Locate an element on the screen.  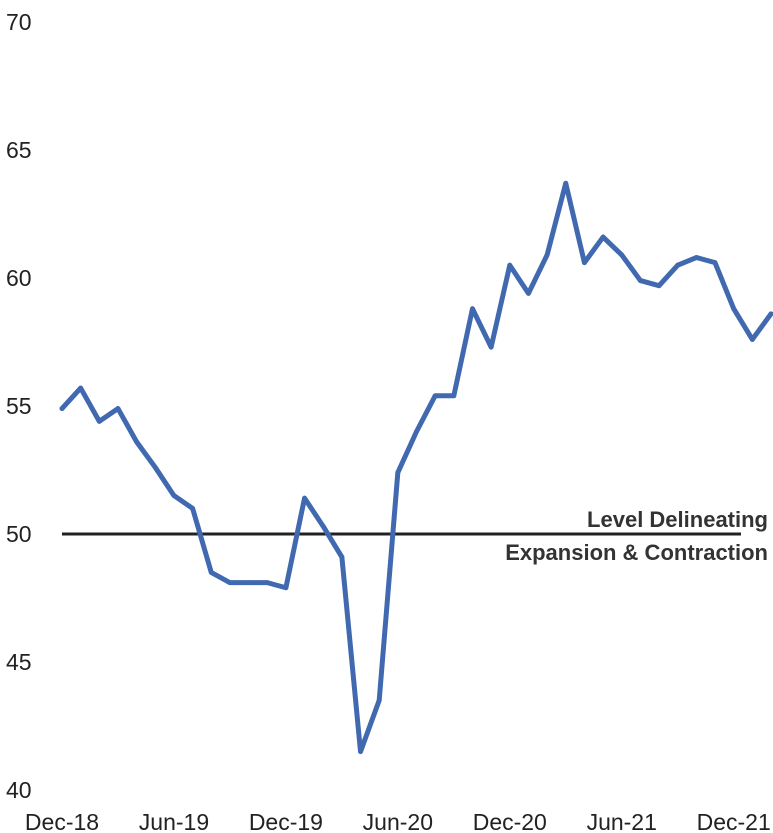
y-tick-label: 65 is located at coordinates (19, 150).